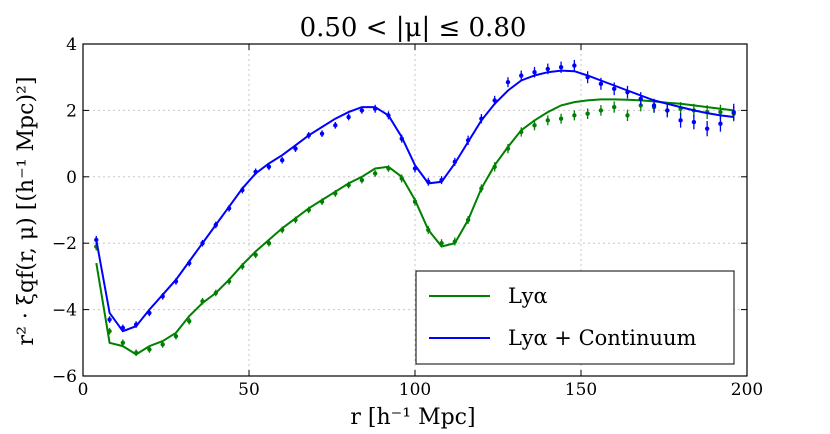 Image resolution: width=830 pixels, height=434 pixels. I want to click on y-axis-label: r² · ξqf(r, μ) [(h⁻¹ Mpc)²], so click(26, 211).